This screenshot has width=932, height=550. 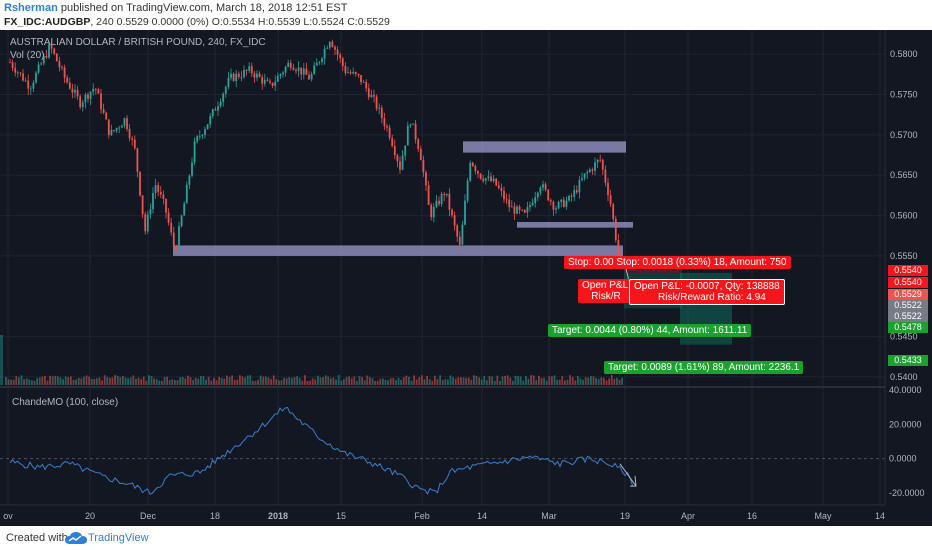 I want to click on zone-minor-support, so click(x=575, y=225).